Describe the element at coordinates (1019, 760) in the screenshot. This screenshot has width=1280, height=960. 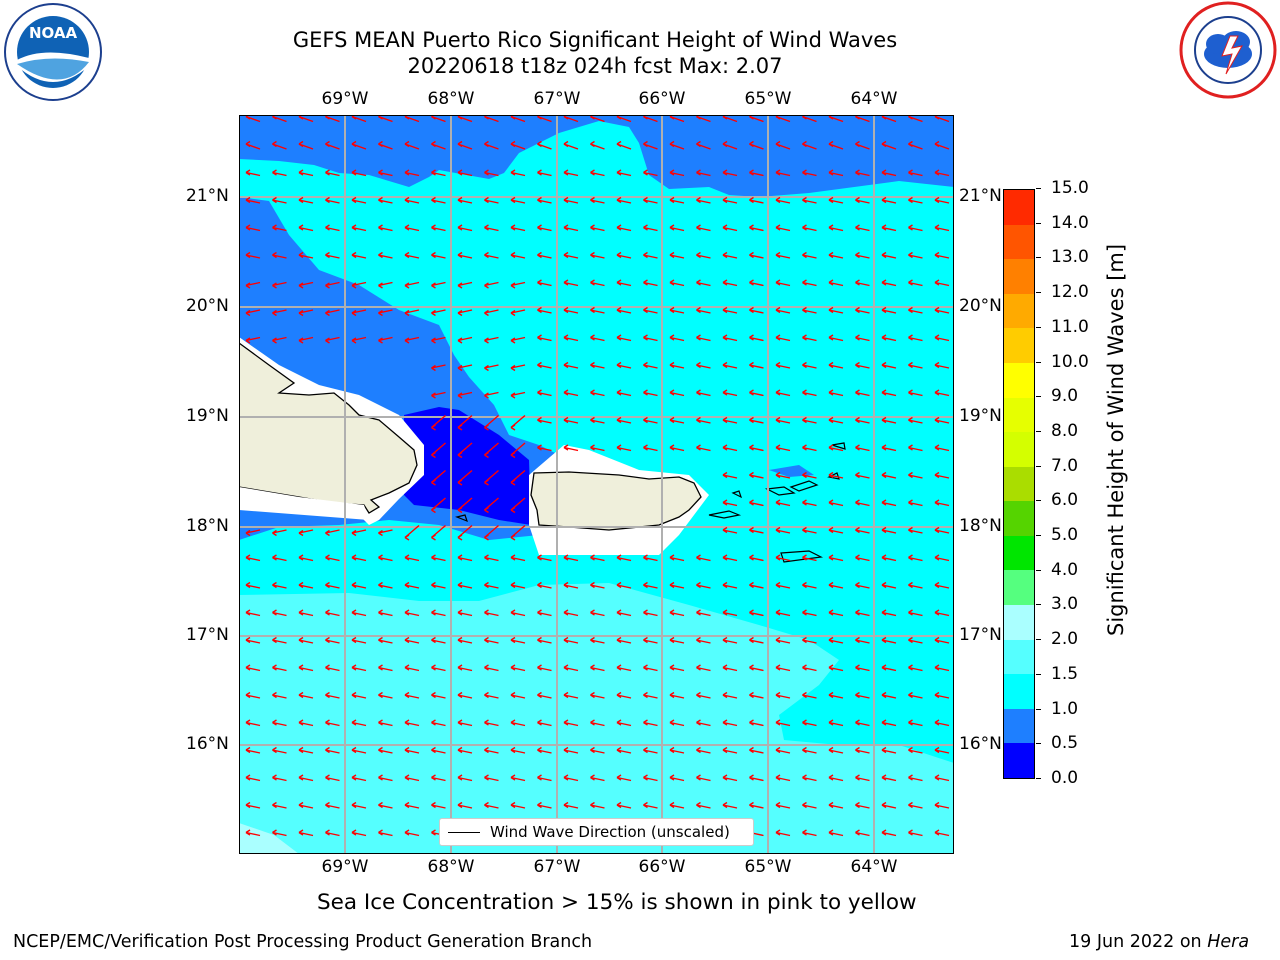
I see `colorbar-swatch` at that location.